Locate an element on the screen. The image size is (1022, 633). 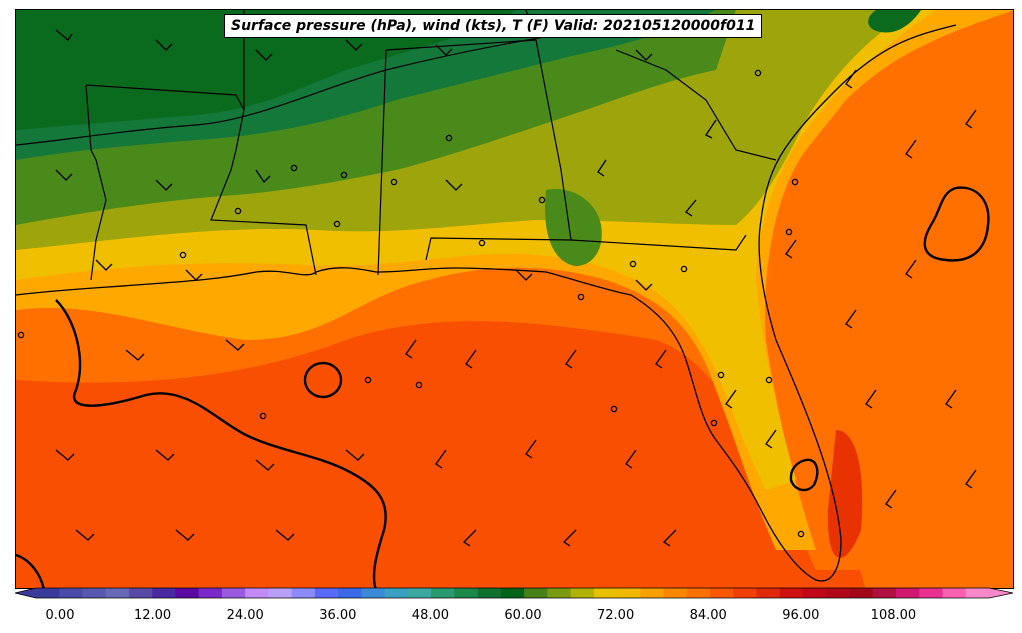
temperature-colorbar is located at coordinates (514, 593).